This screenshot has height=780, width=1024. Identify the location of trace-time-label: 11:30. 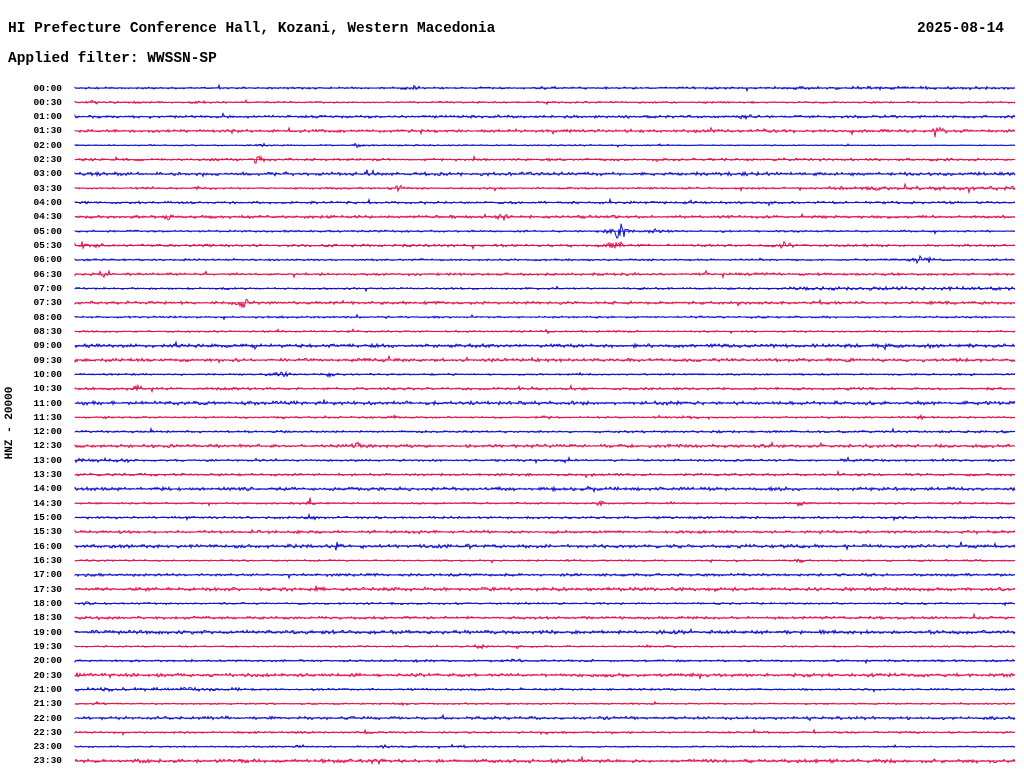
(47, 417).